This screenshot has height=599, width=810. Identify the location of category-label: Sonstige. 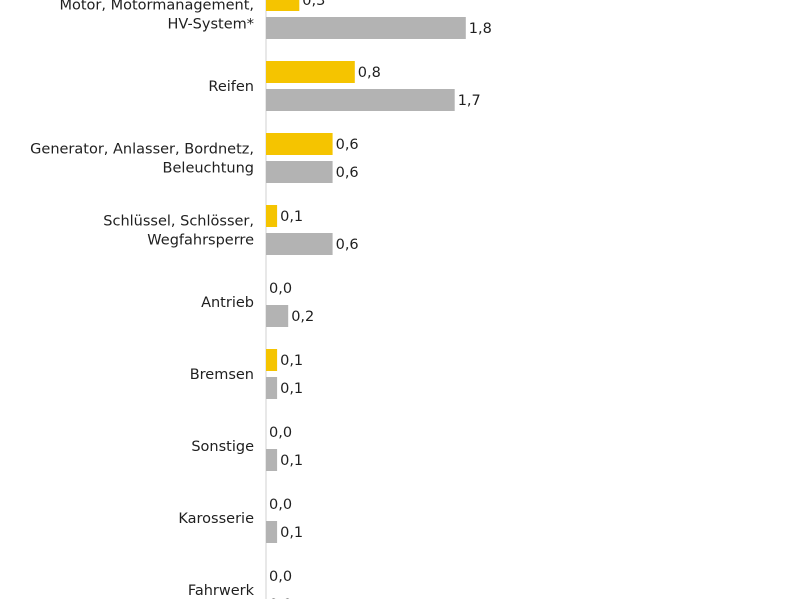
(222, 447).